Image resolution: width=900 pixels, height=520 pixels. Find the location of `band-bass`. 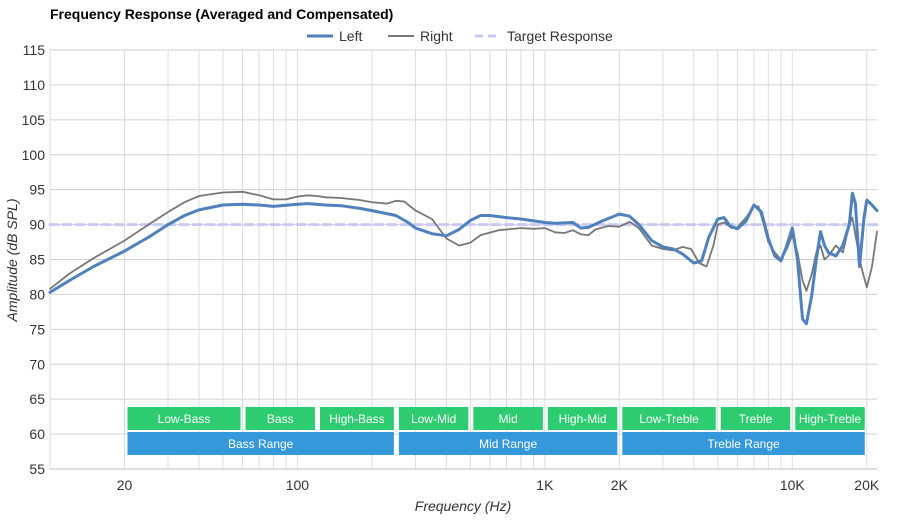

band-bass is located at coordinates (280, 418).